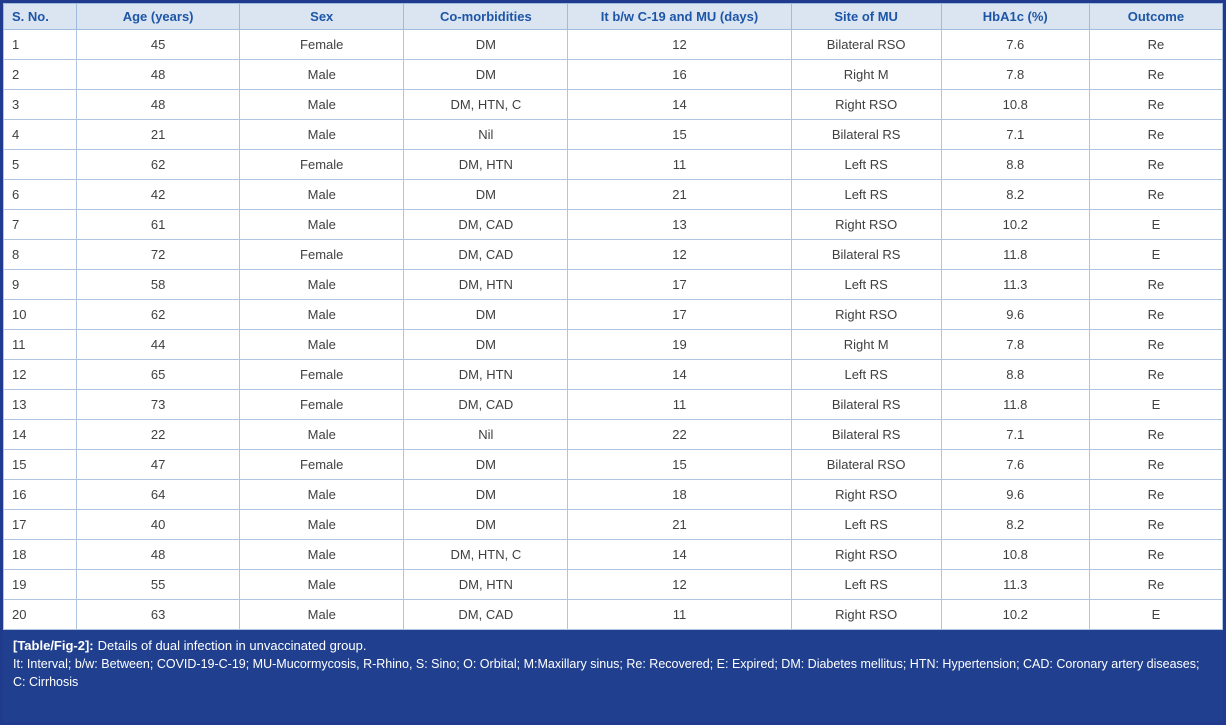 This screenshot has width=1226, height=725. I want to click on table-cell: 47, so click(158, 464).